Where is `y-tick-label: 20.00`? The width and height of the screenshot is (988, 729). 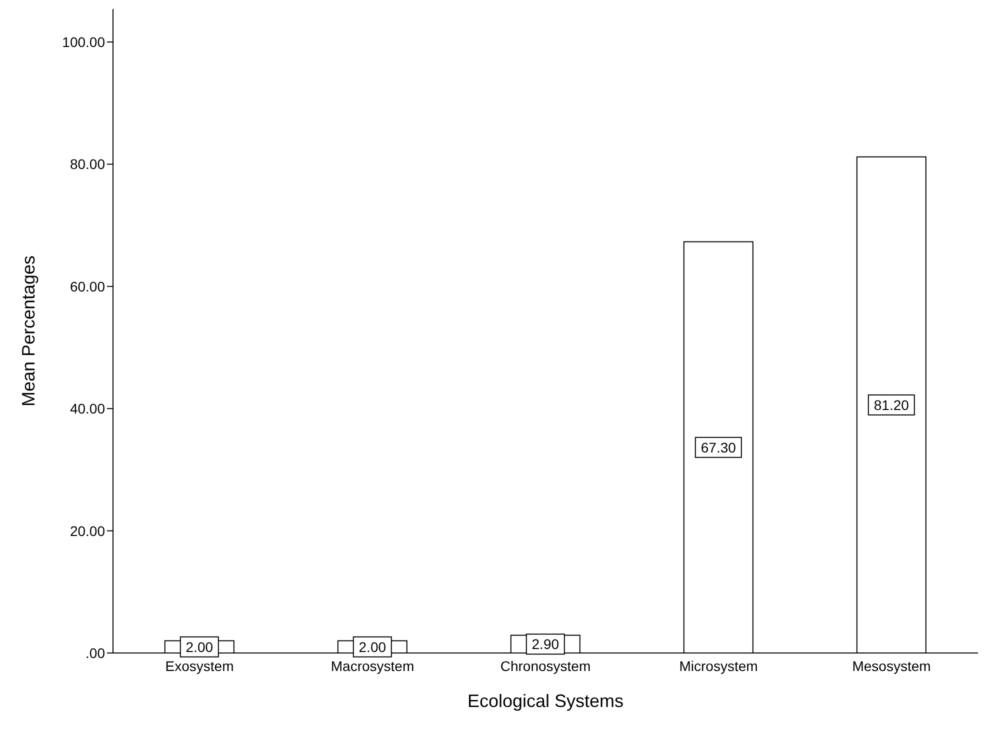
y-tick-label: 20.00 is located at coordinates (88, 530).